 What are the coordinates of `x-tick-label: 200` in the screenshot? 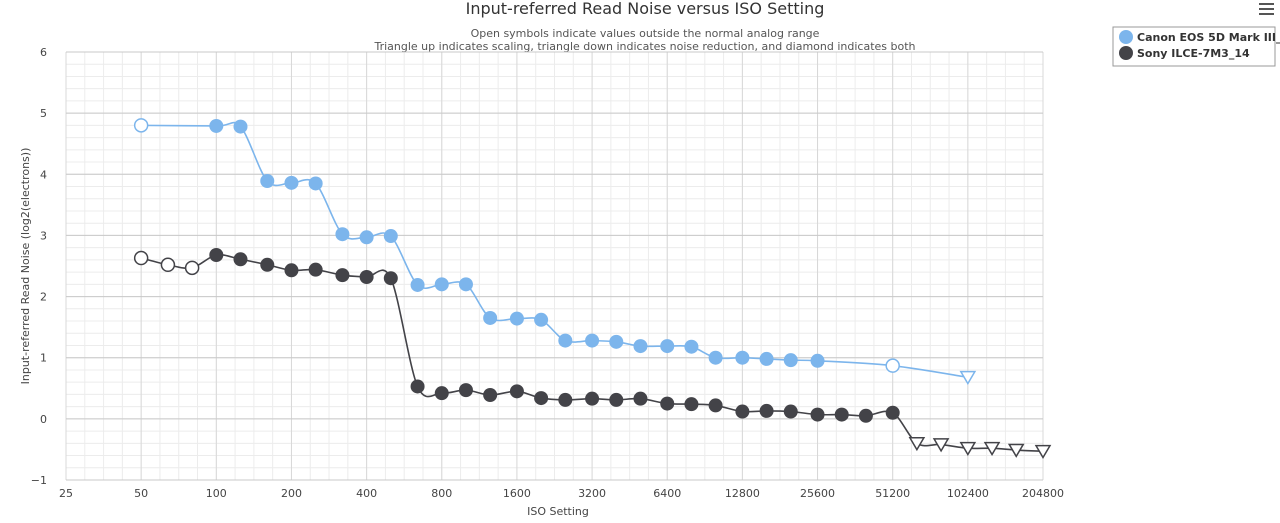 It's located at (291, 493).